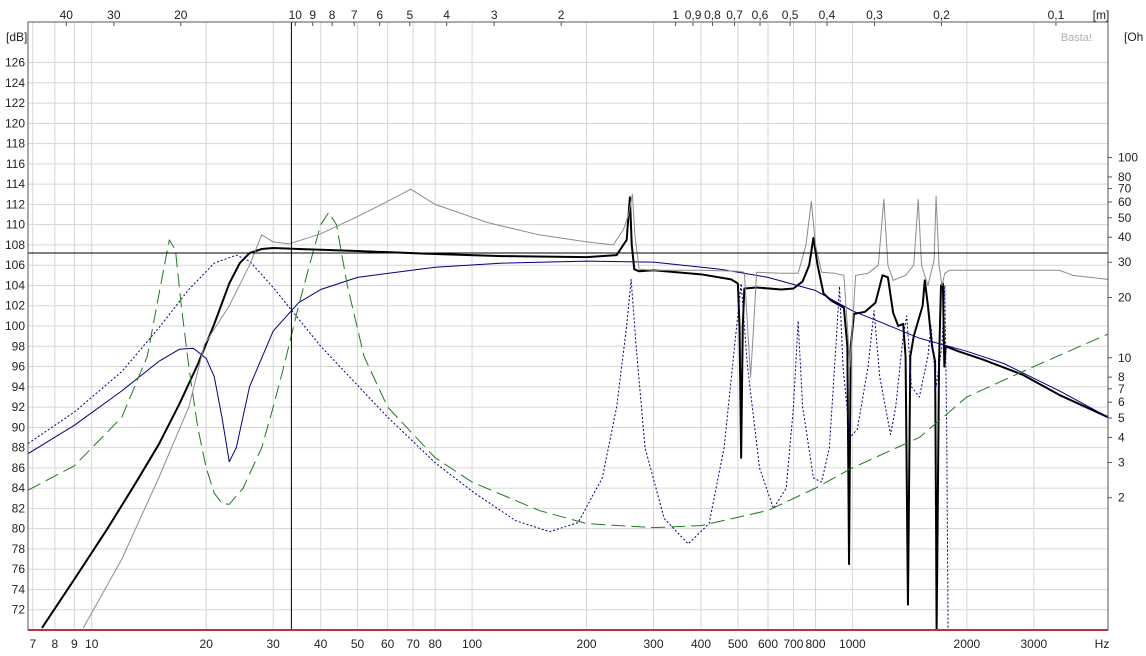 This screenshot has height=656, width=1146. I want to click on y-tick-label: 78, so click(19, 549).